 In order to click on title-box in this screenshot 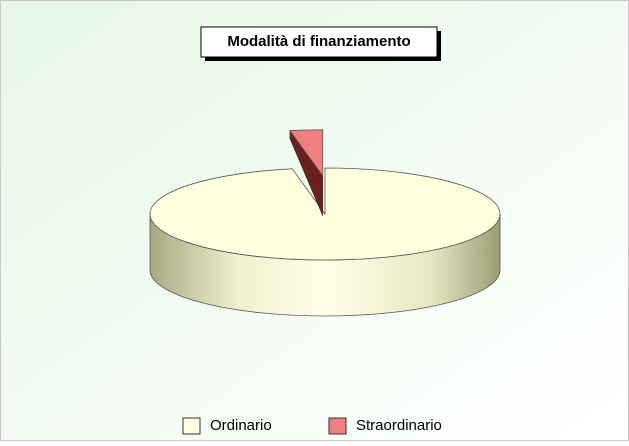, I will do `click(319, 42)`.